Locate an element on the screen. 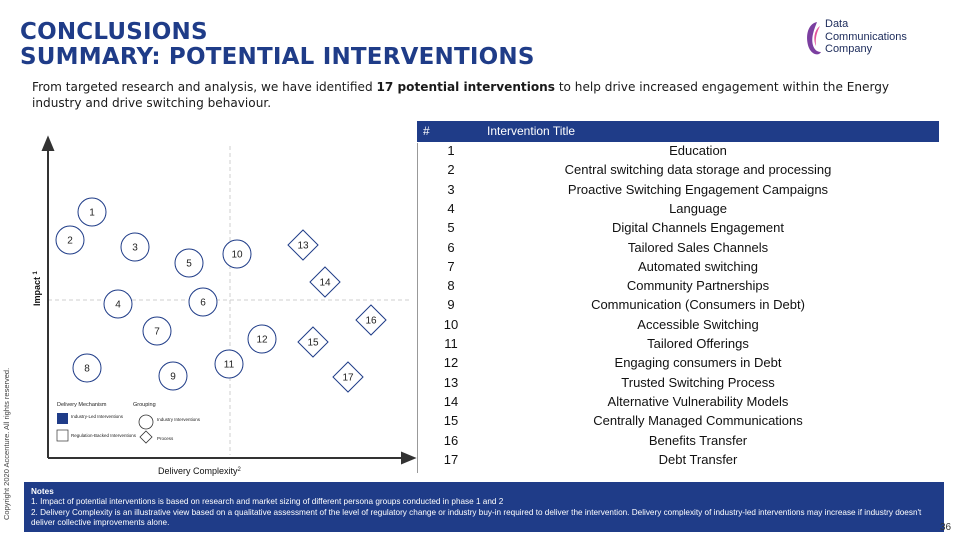  intervention-number: 9 is located at coordinates (451, 305).